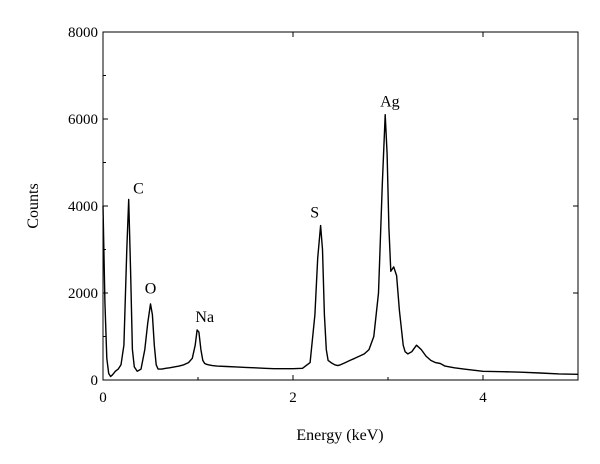 This screenshot has height=464, width=600. What do you see at coordinates (314, 213) in the screenshot?
I see `peak-label-s: S` at bounding box center [314, 213].